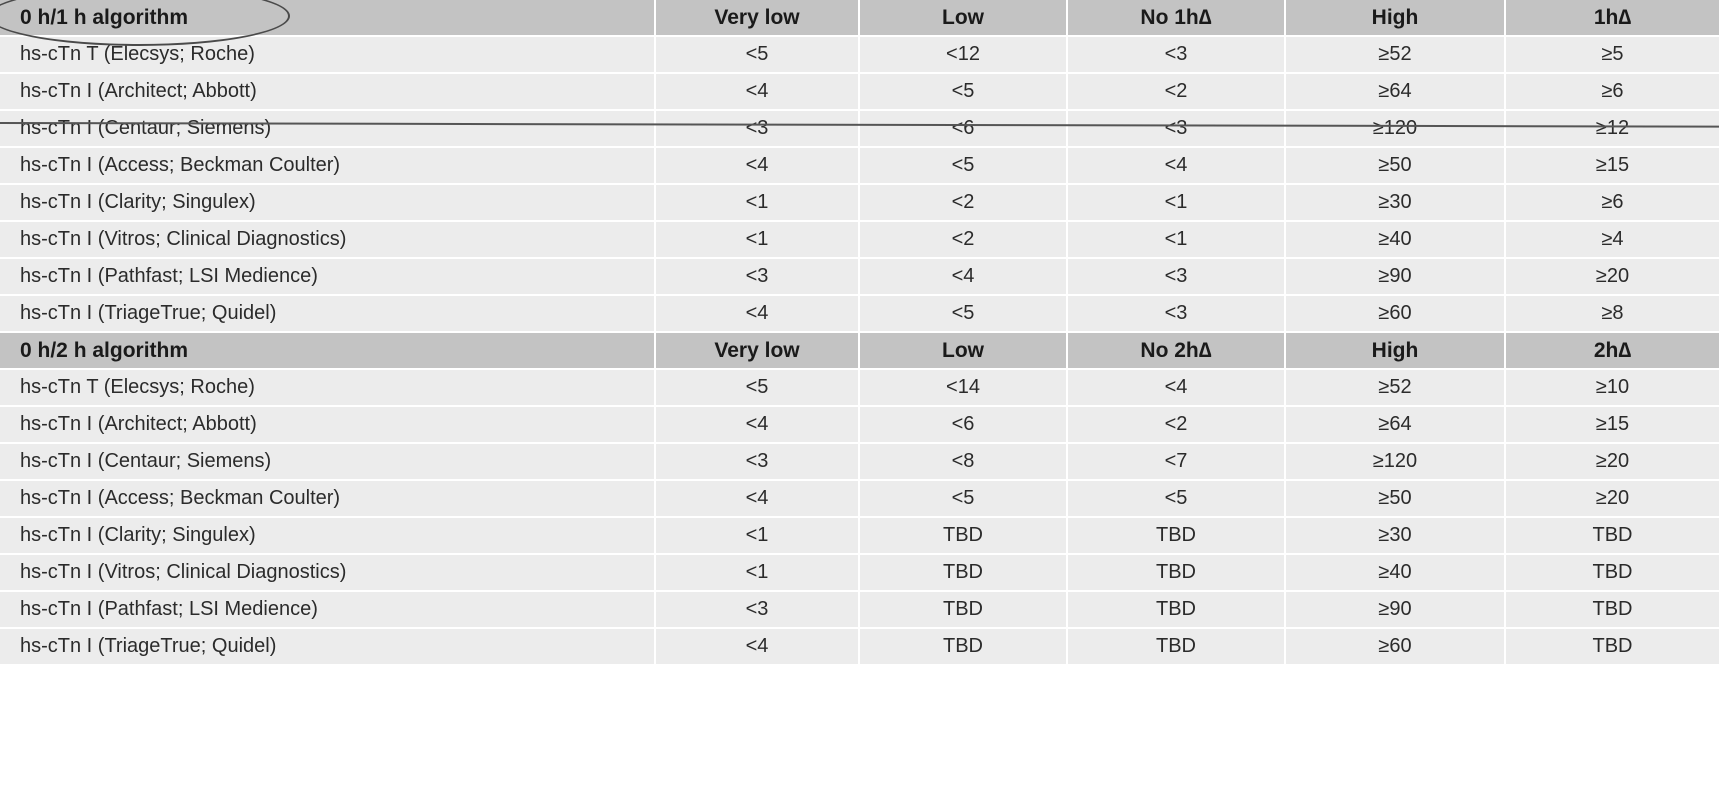 The width and height of the screenshot is (1719, 810). What do you see at coordinates (1177, 499) in the screenshot?
I see `cell-no-delta: <5` at bounding box center [1177, 499].